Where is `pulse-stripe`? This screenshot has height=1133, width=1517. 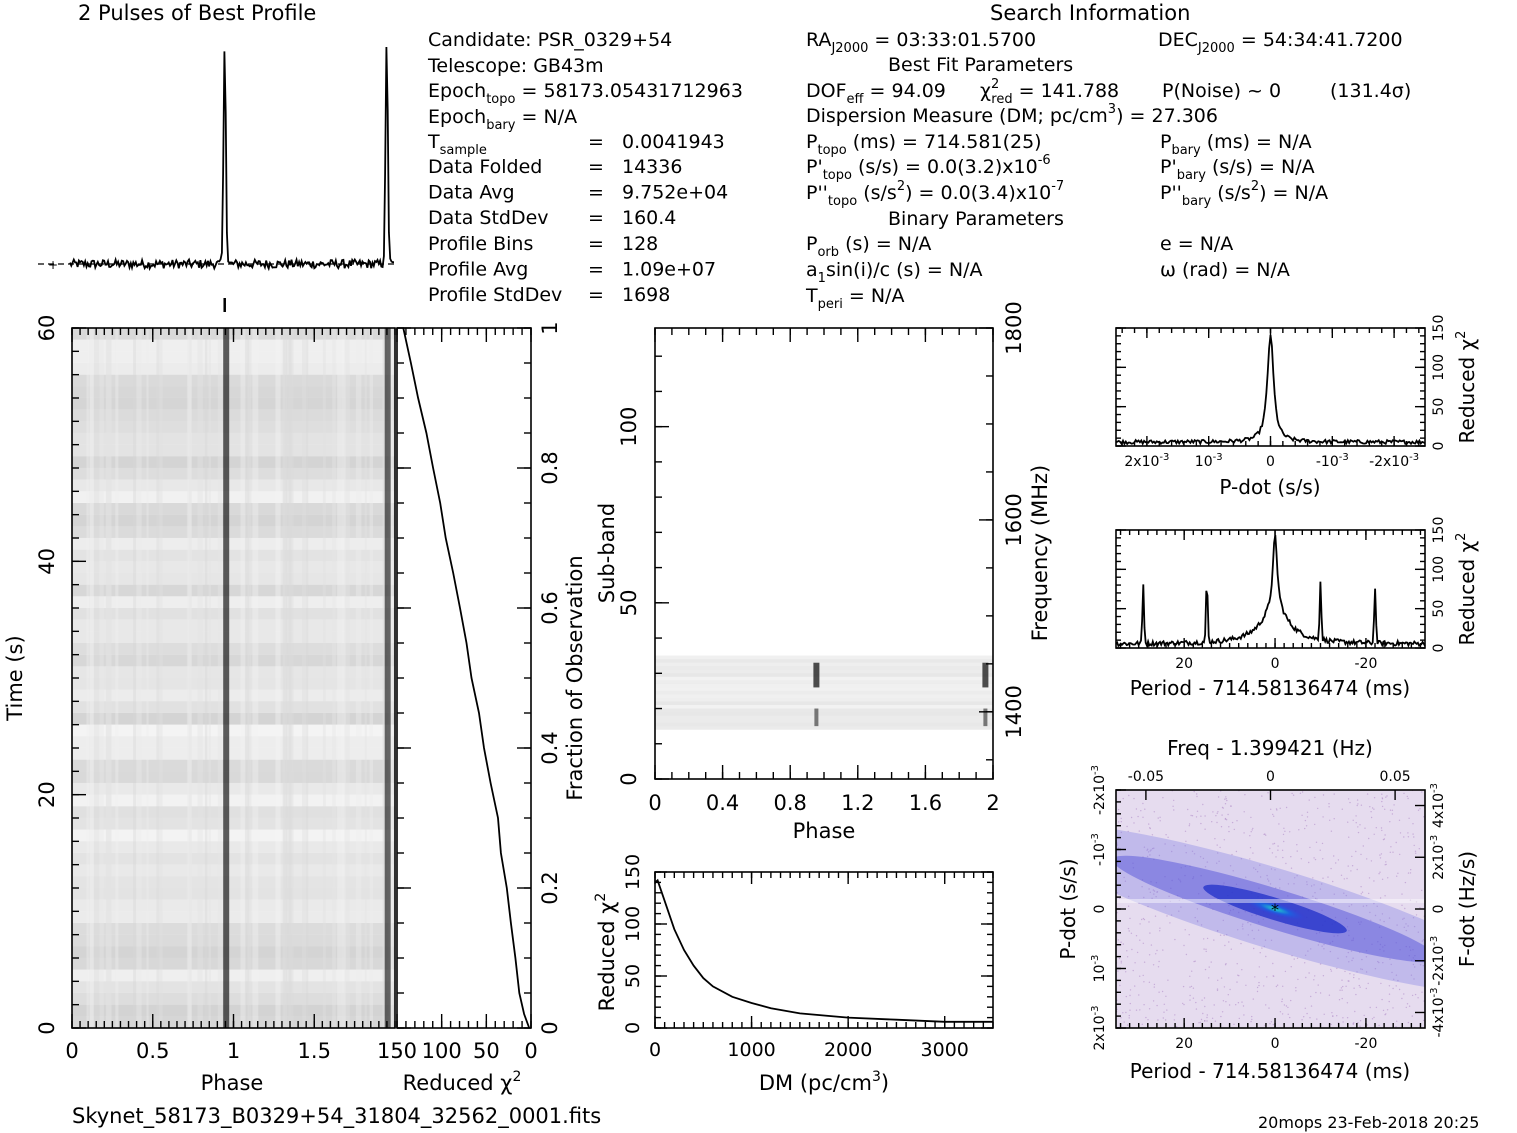
pulse-stripe is located at coordinates (226, 678).